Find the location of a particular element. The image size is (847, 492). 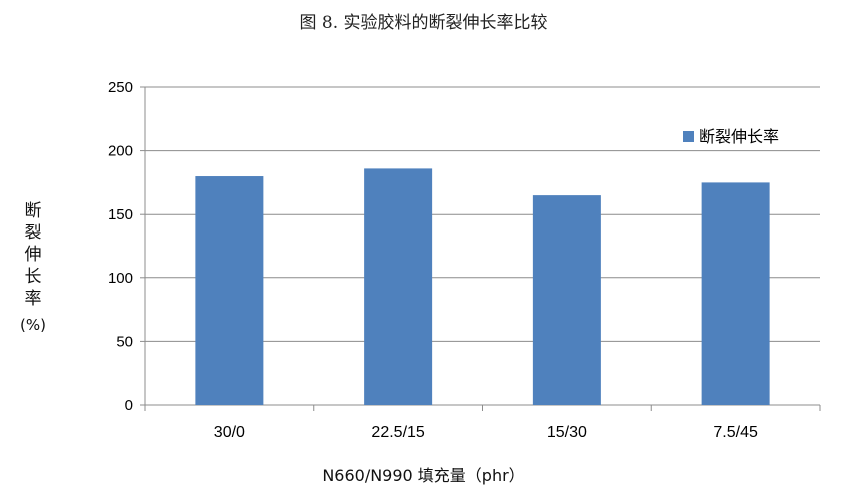

y-axis-label: 断裂伸长率 is located at coordinates (33, 255).